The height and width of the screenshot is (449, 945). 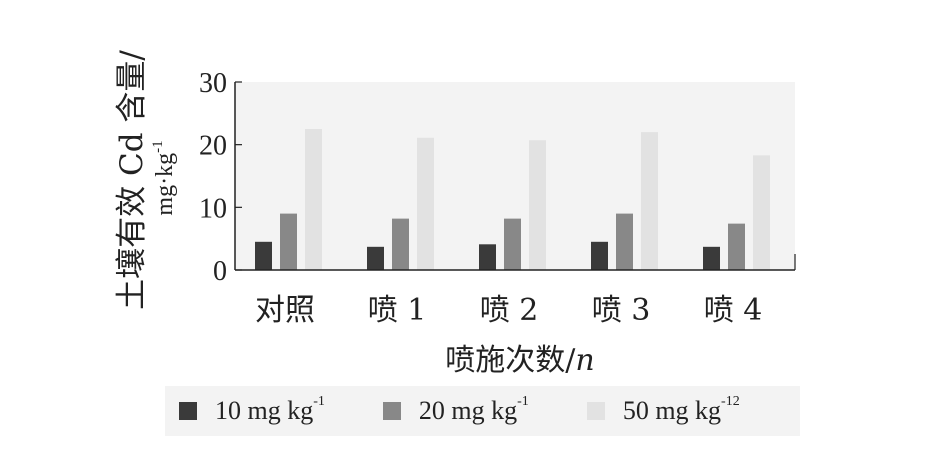 What do you see at coordinates (681, 409) in the screenshot?
I see `legend-label-50: 50 mg kg-12` at bounding box center [681, 409].